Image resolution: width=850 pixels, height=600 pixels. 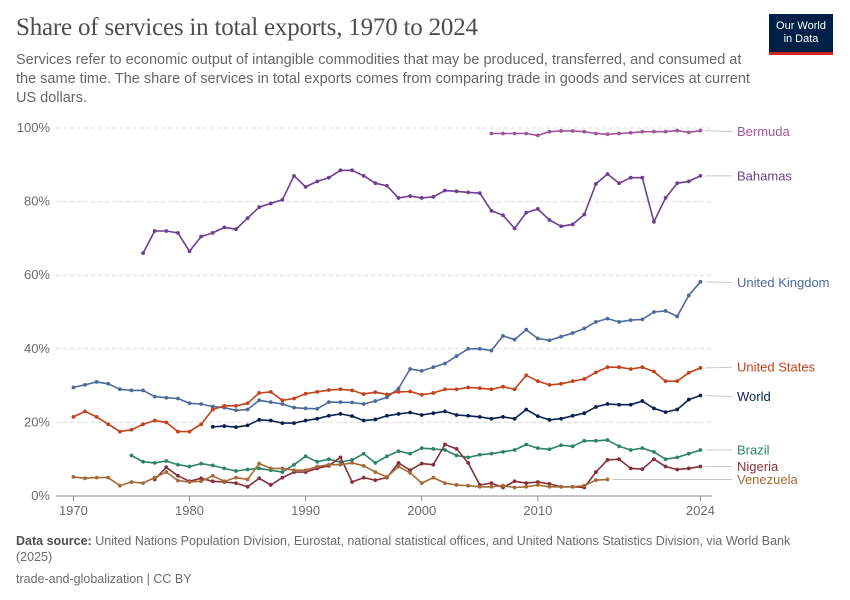 I want to click on series-label-brazil: Brazil, so click(x=753, y=450).